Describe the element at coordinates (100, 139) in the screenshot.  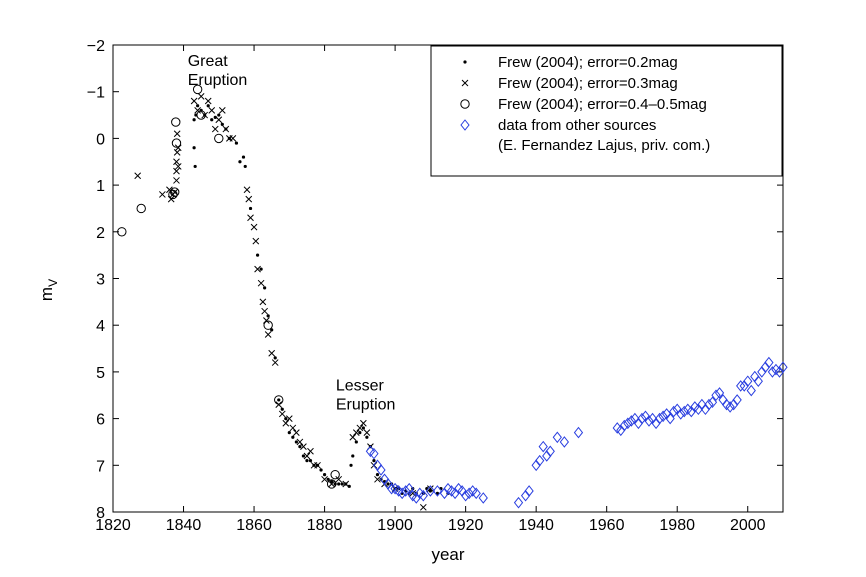
I see `y-tick-label: 0` at that location.